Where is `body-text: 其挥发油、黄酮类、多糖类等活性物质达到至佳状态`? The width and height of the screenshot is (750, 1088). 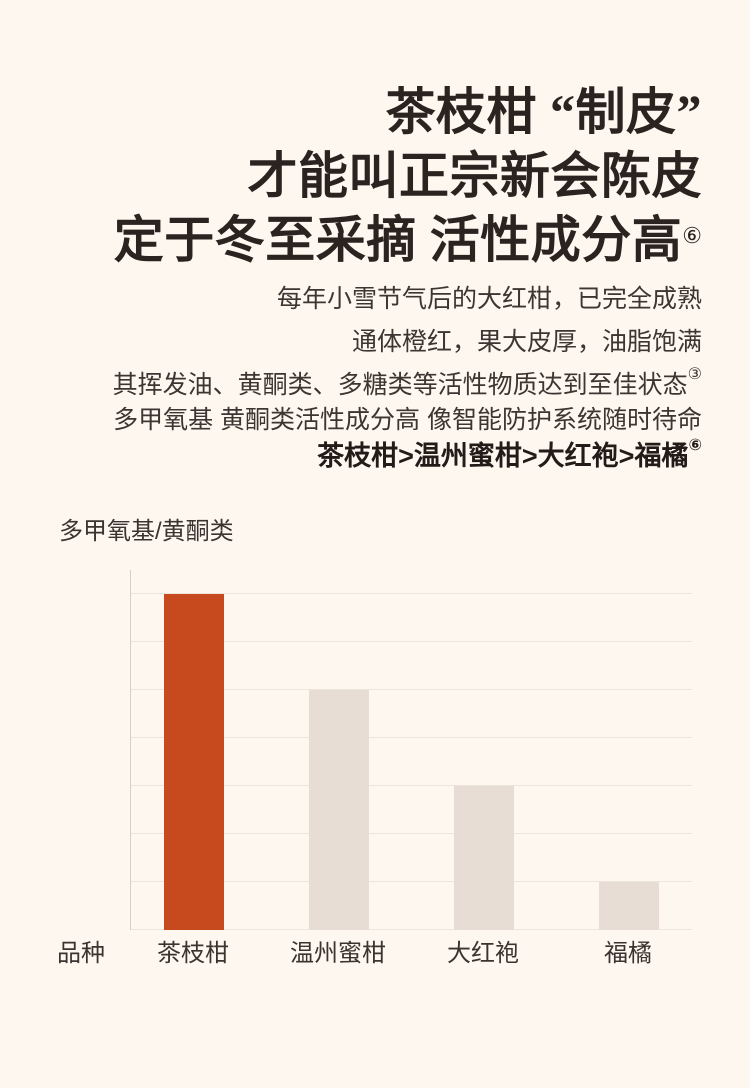 body-text: 其挥发油、黄酮类、多糖类等活性物质达到至佳状态 is located at coordinates (400, 385).